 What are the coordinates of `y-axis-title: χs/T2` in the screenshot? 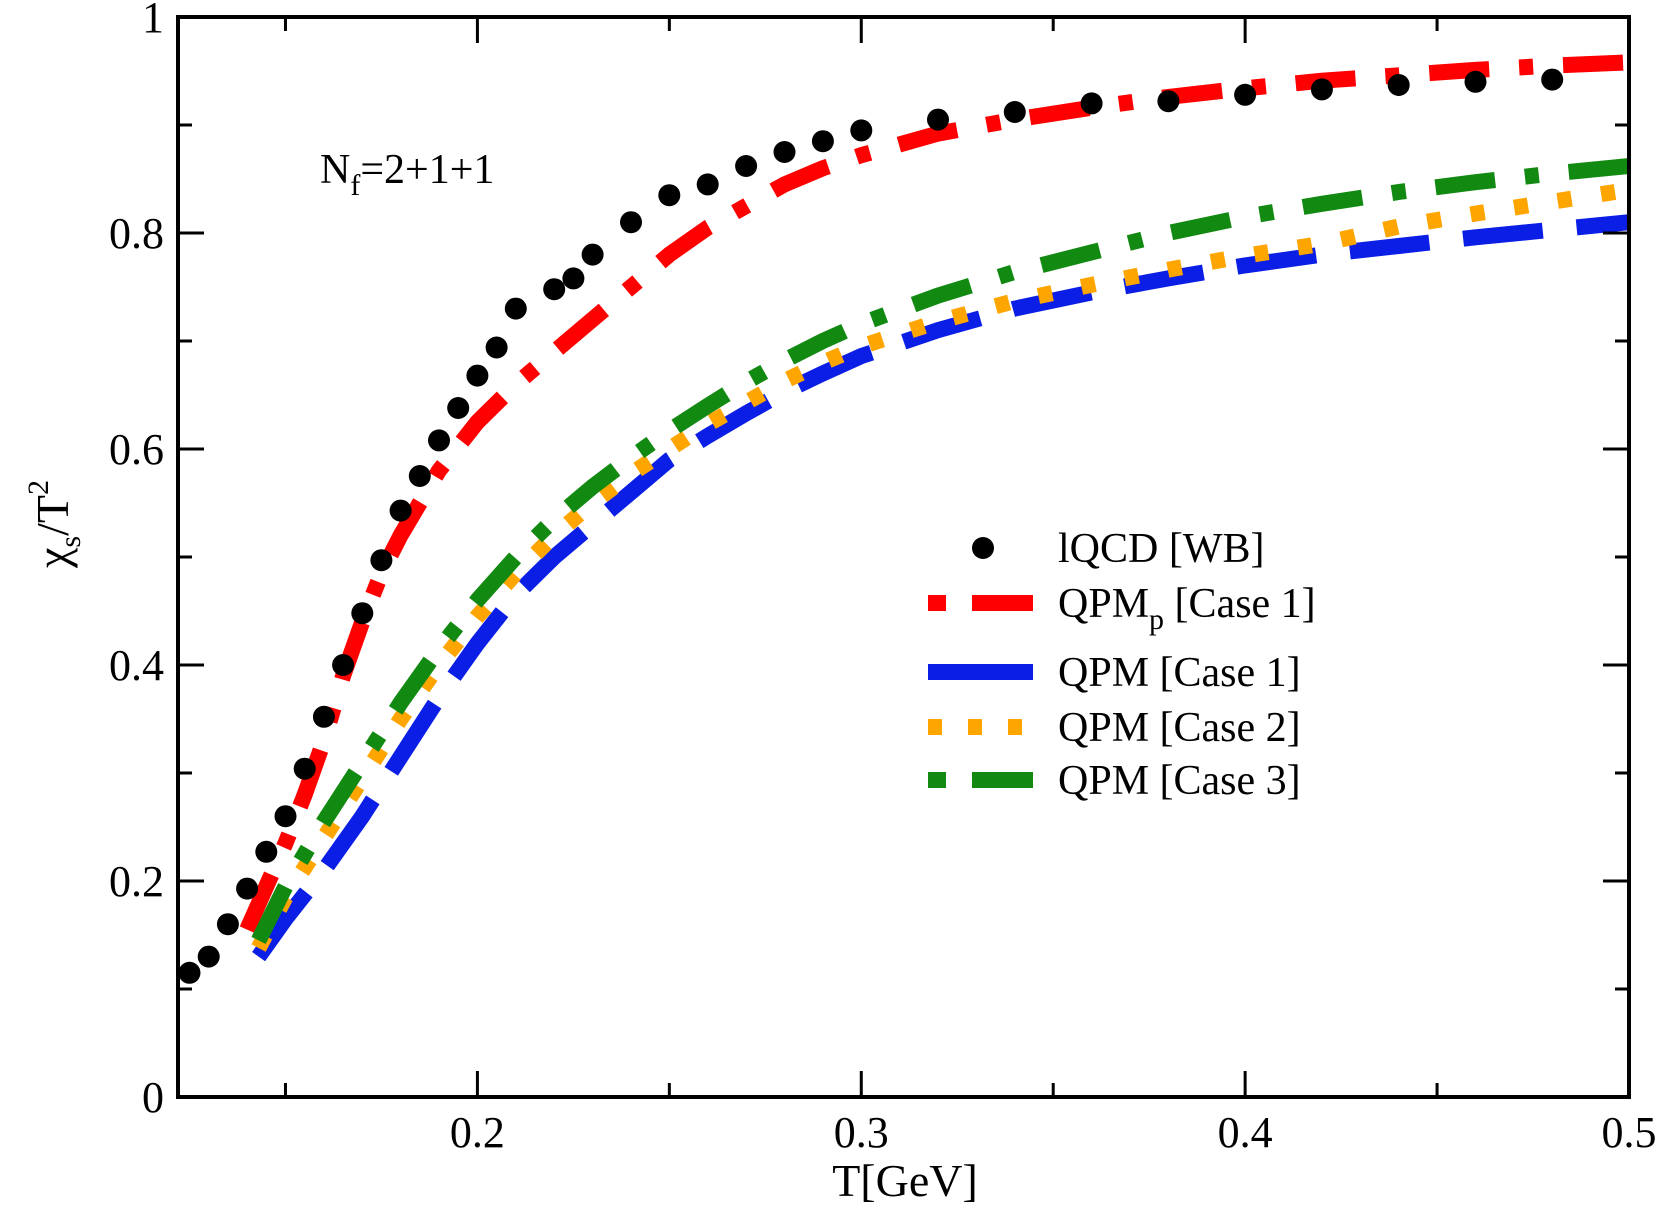 It's located at (54, 524).